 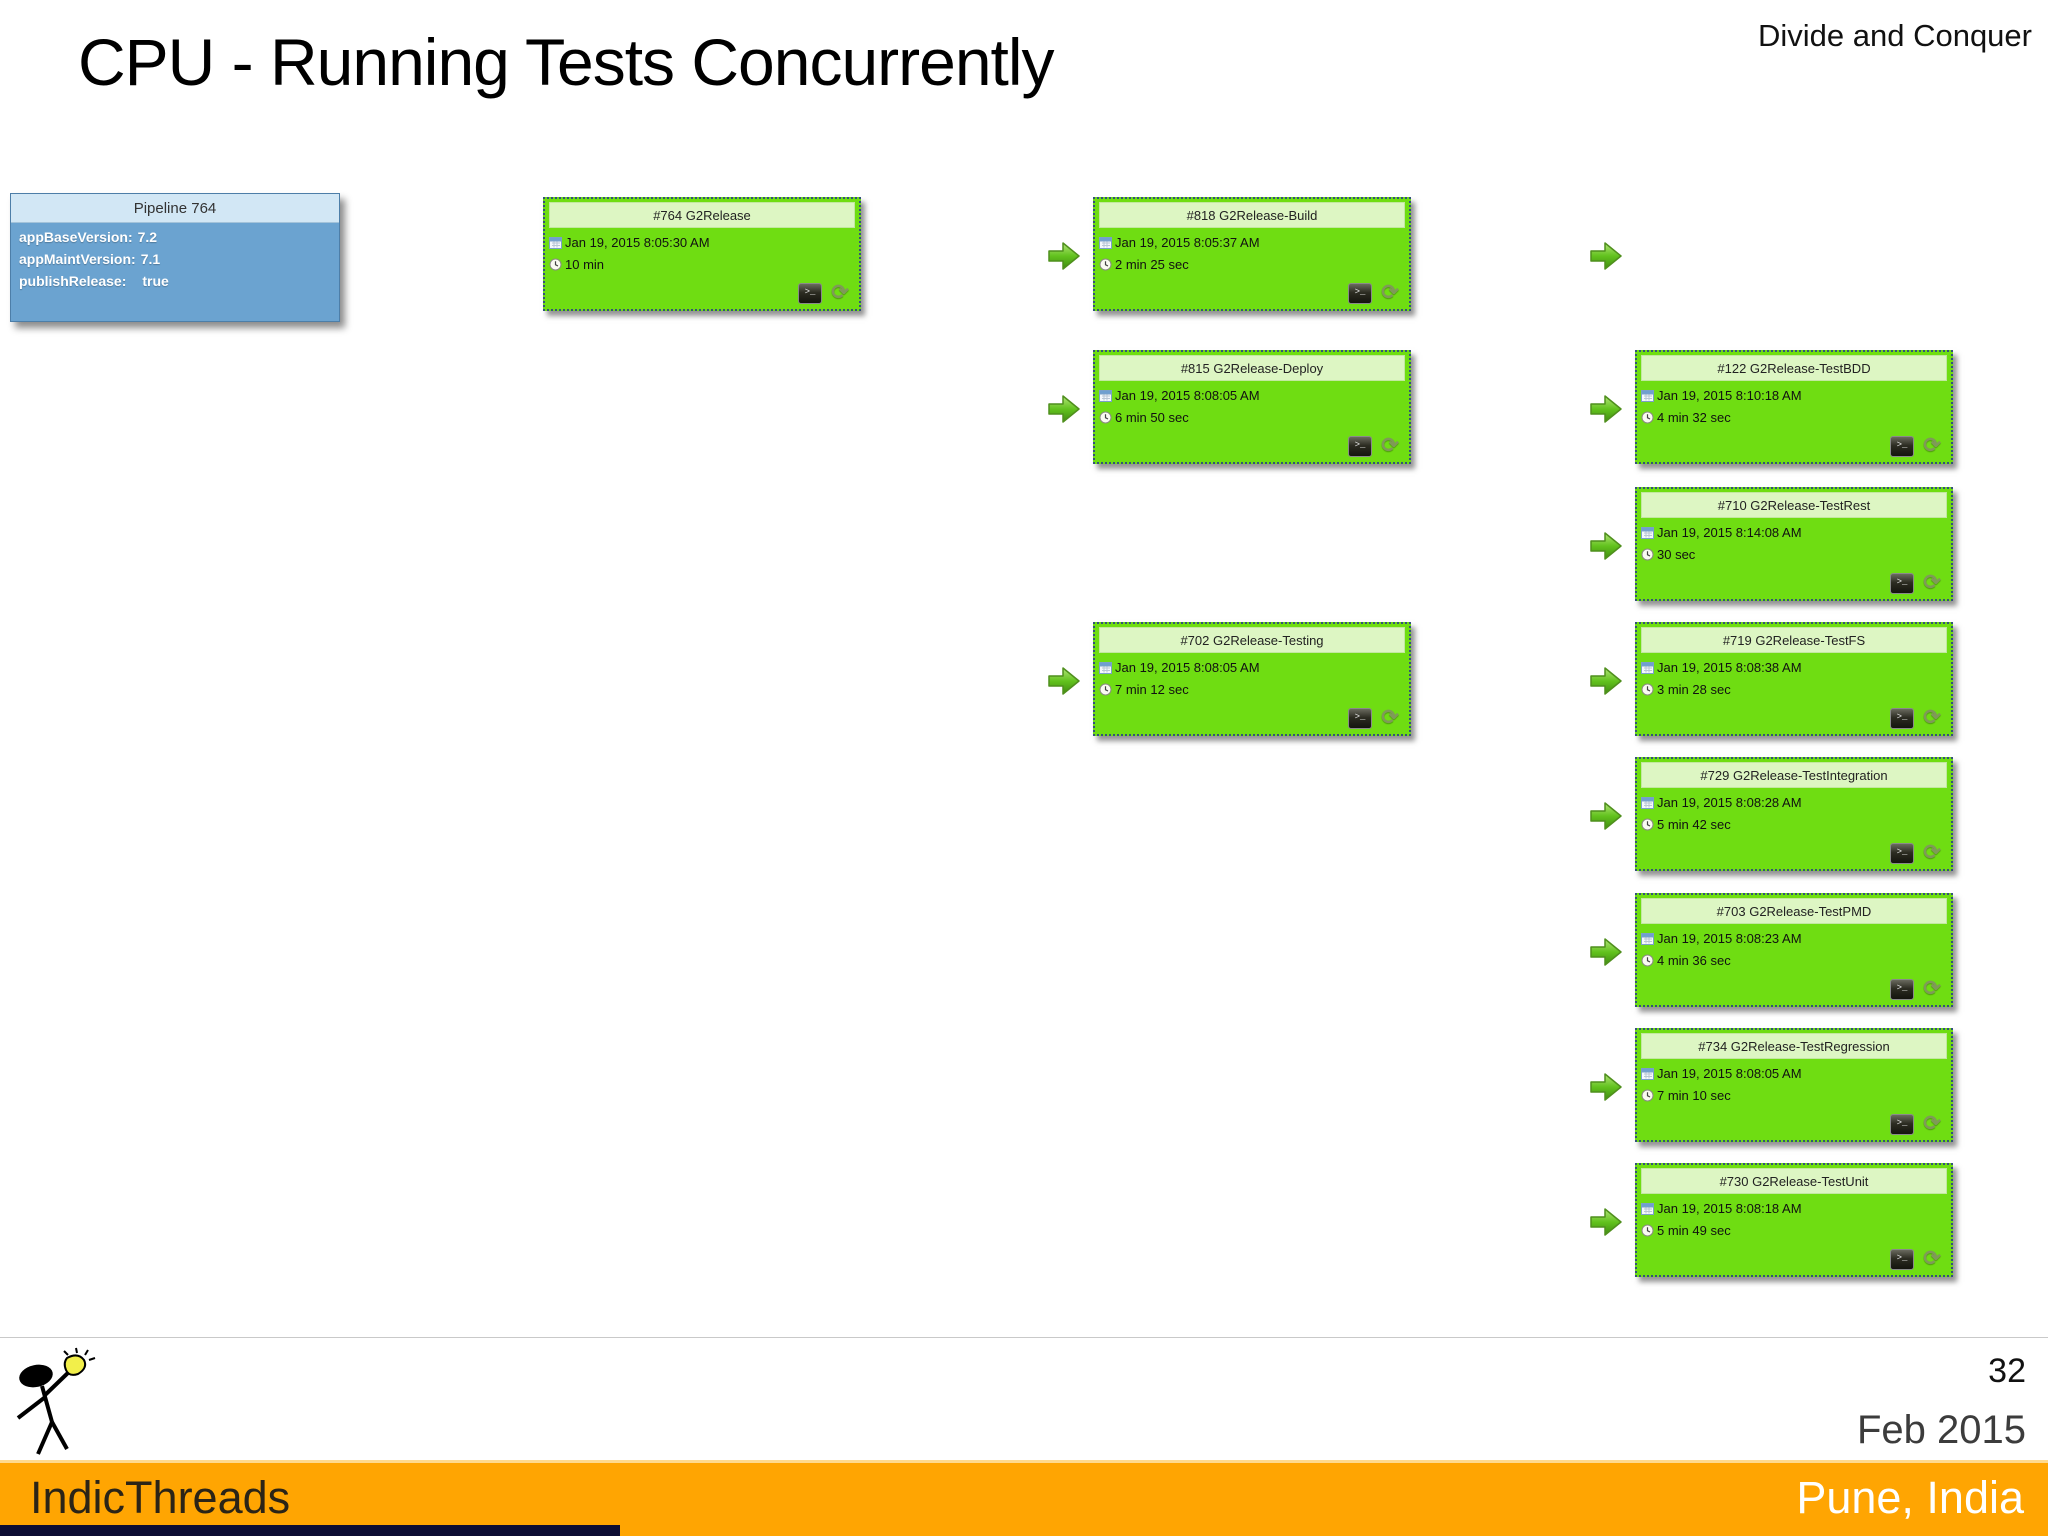 I want to click on job-duration: 5 min 49 sec, so click(x=1694, y=1230).